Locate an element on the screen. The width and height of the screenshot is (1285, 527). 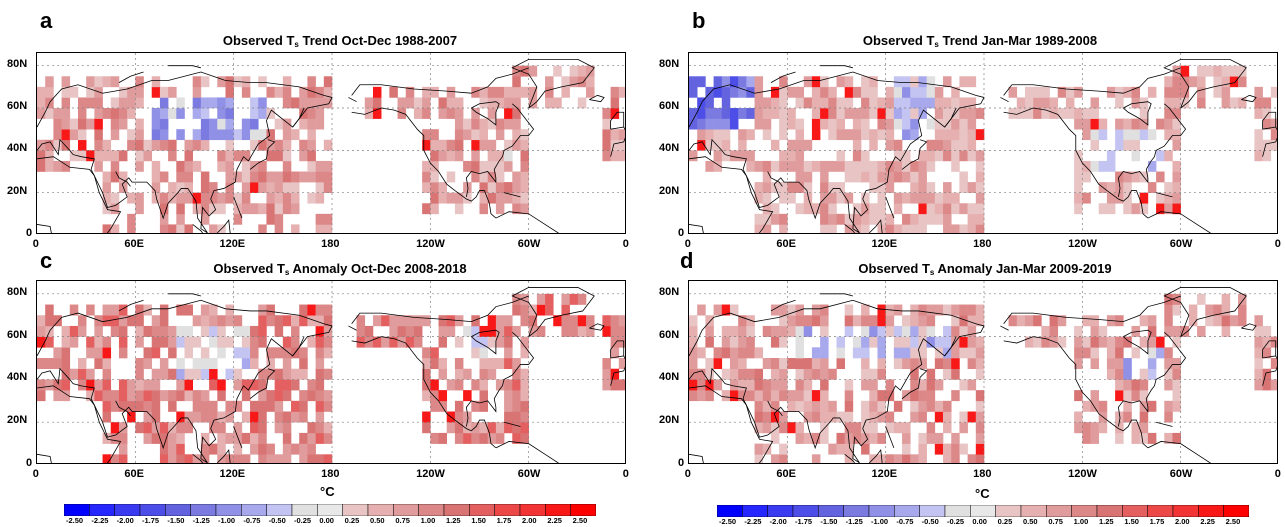
lat-tick-label: 80N is located at coordinates (17, 291).